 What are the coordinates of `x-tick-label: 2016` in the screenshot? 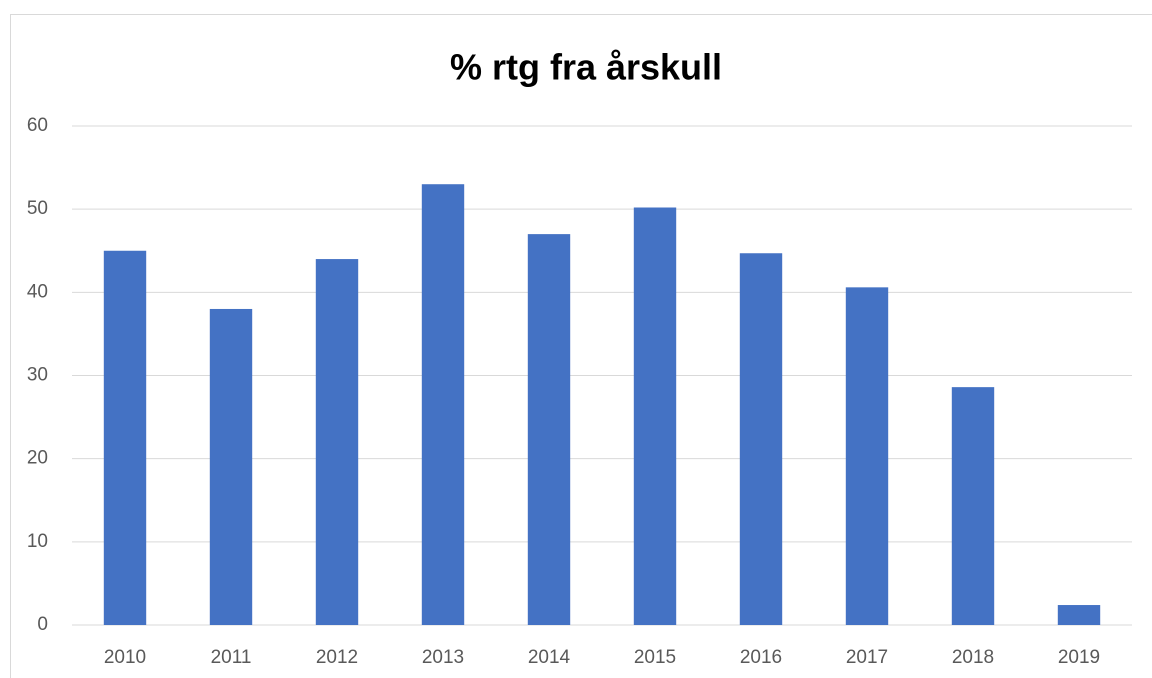 It's located at (761, 657).